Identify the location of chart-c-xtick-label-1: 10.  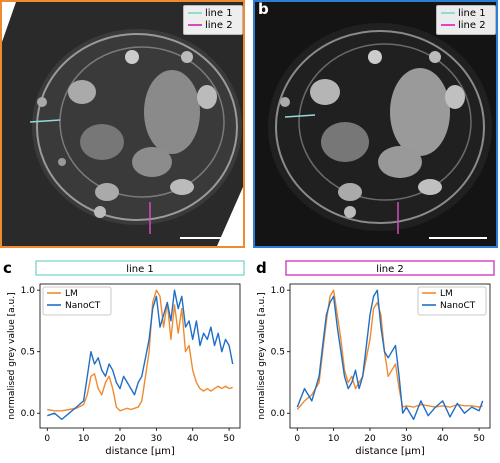
(84, 439).